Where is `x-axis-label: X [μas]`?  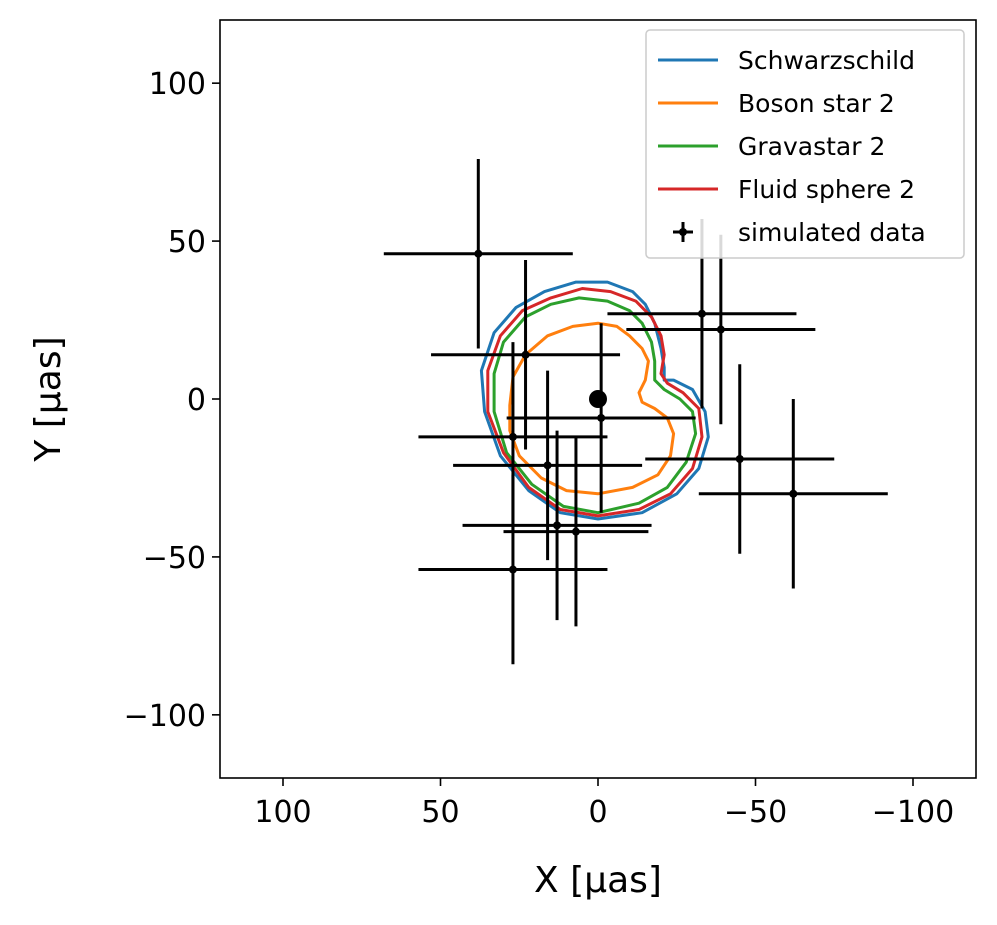 x-axis-label: X [μas] is located at coordinates (598, 880).